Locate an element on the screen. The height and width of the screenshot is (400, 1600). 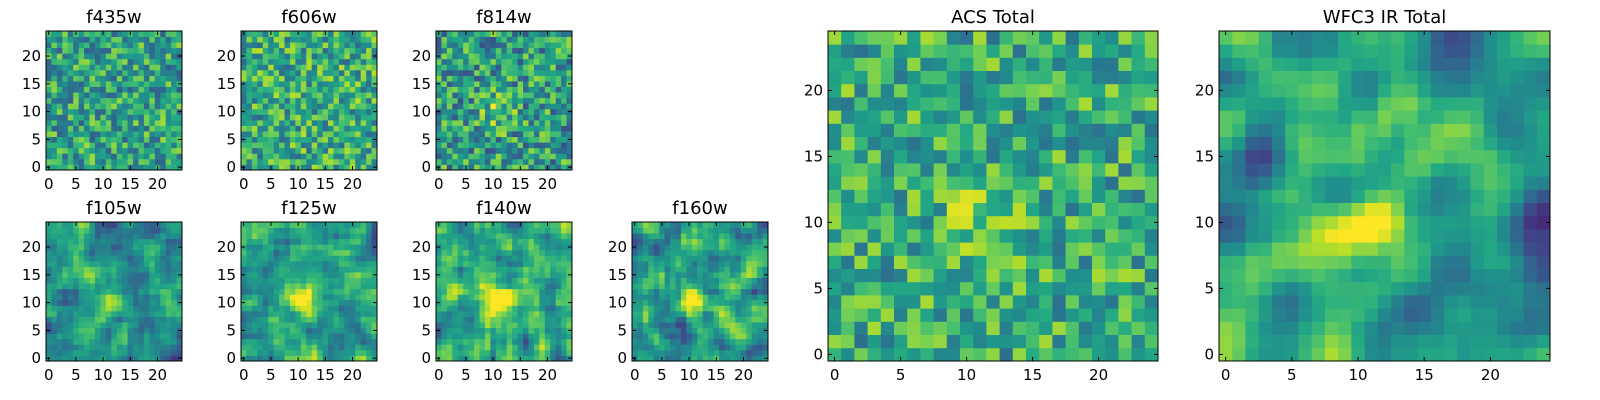
x-tick-label: 15 is located at coordinates (130, 184).